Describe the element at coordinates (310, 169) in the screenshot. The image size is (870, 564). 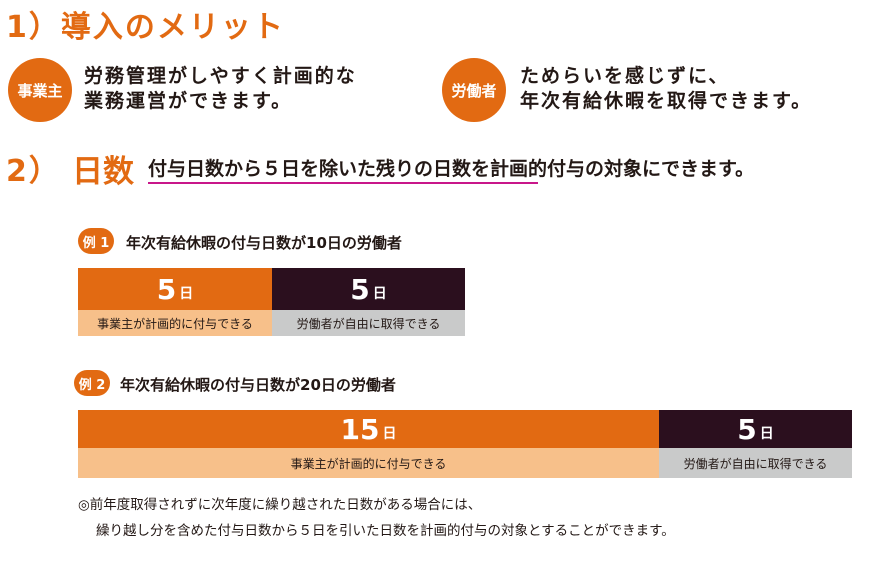
I see `section2-desc-underlined: 付与日数から５日を除いた残りの日数` at that location.